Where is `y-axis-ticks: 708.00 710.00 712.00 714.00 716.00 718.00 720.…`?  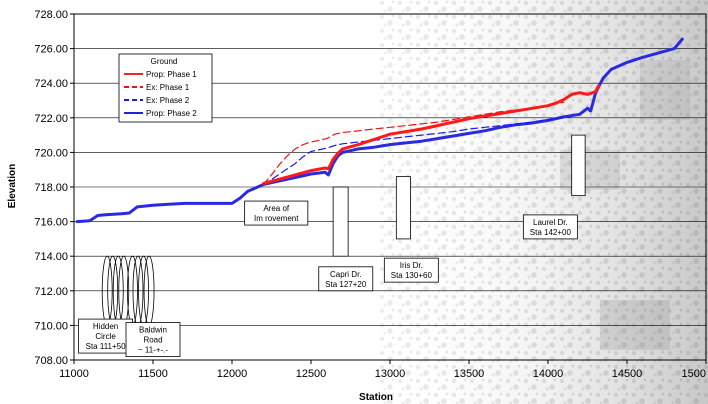
y-axis-ticks: 708.00 710.00 712.00 714.00 716.00 718.00 720.… is located at coordinates (54, 188).